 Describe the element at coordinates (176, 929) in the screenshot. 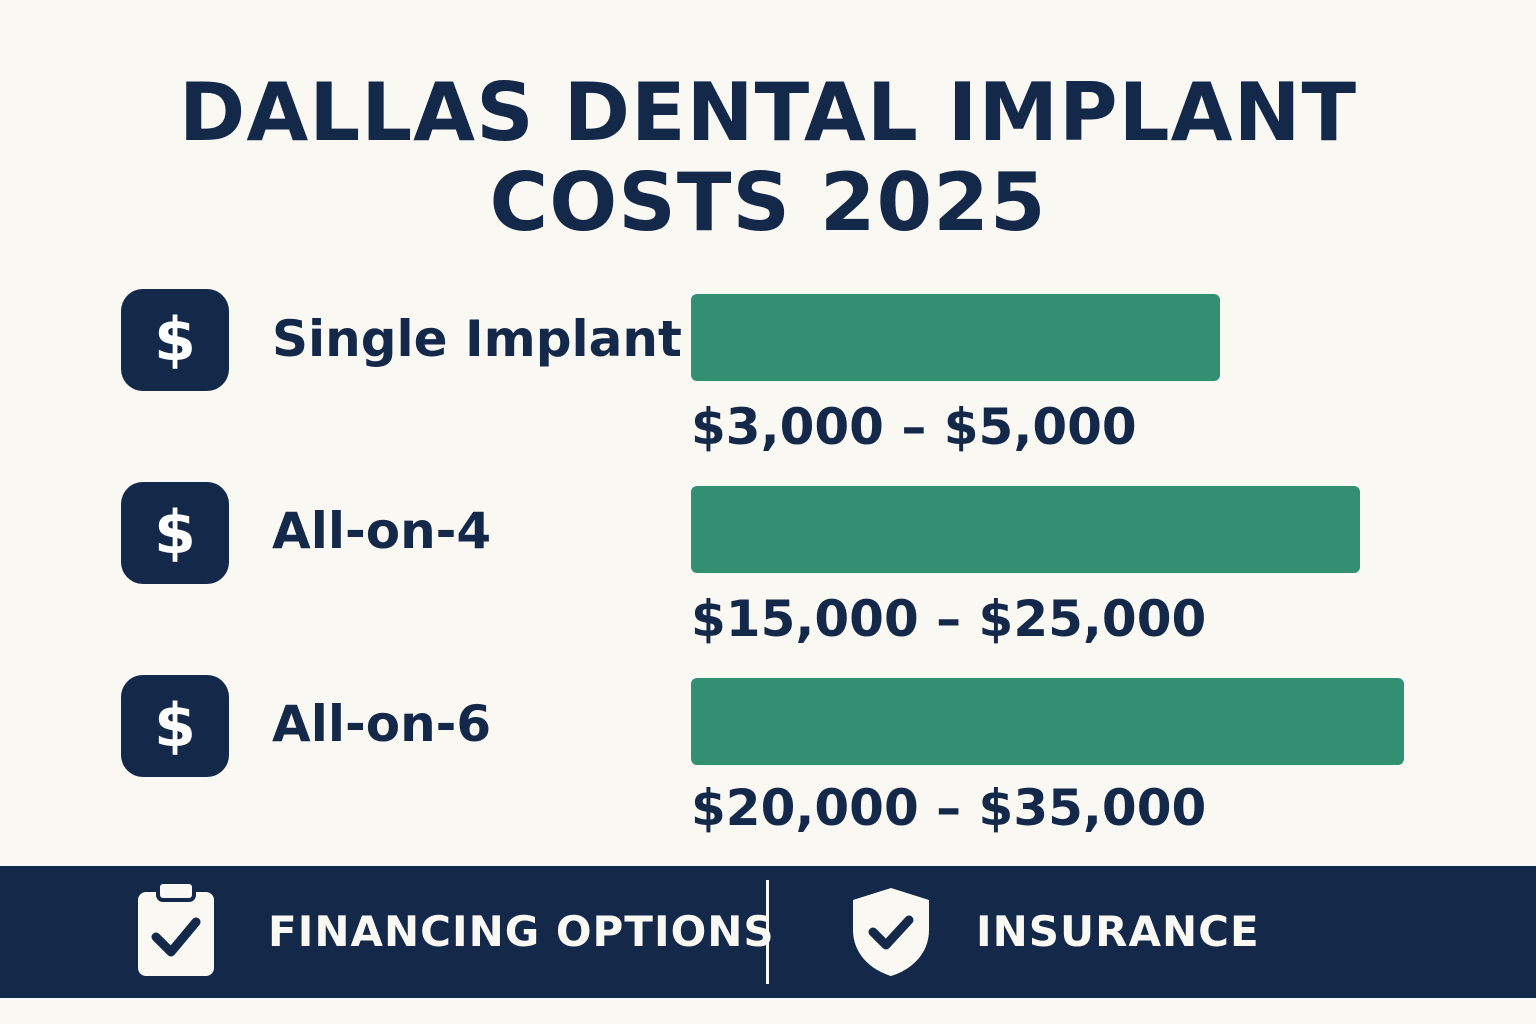

I see `clipboard-check-icon` at that location.